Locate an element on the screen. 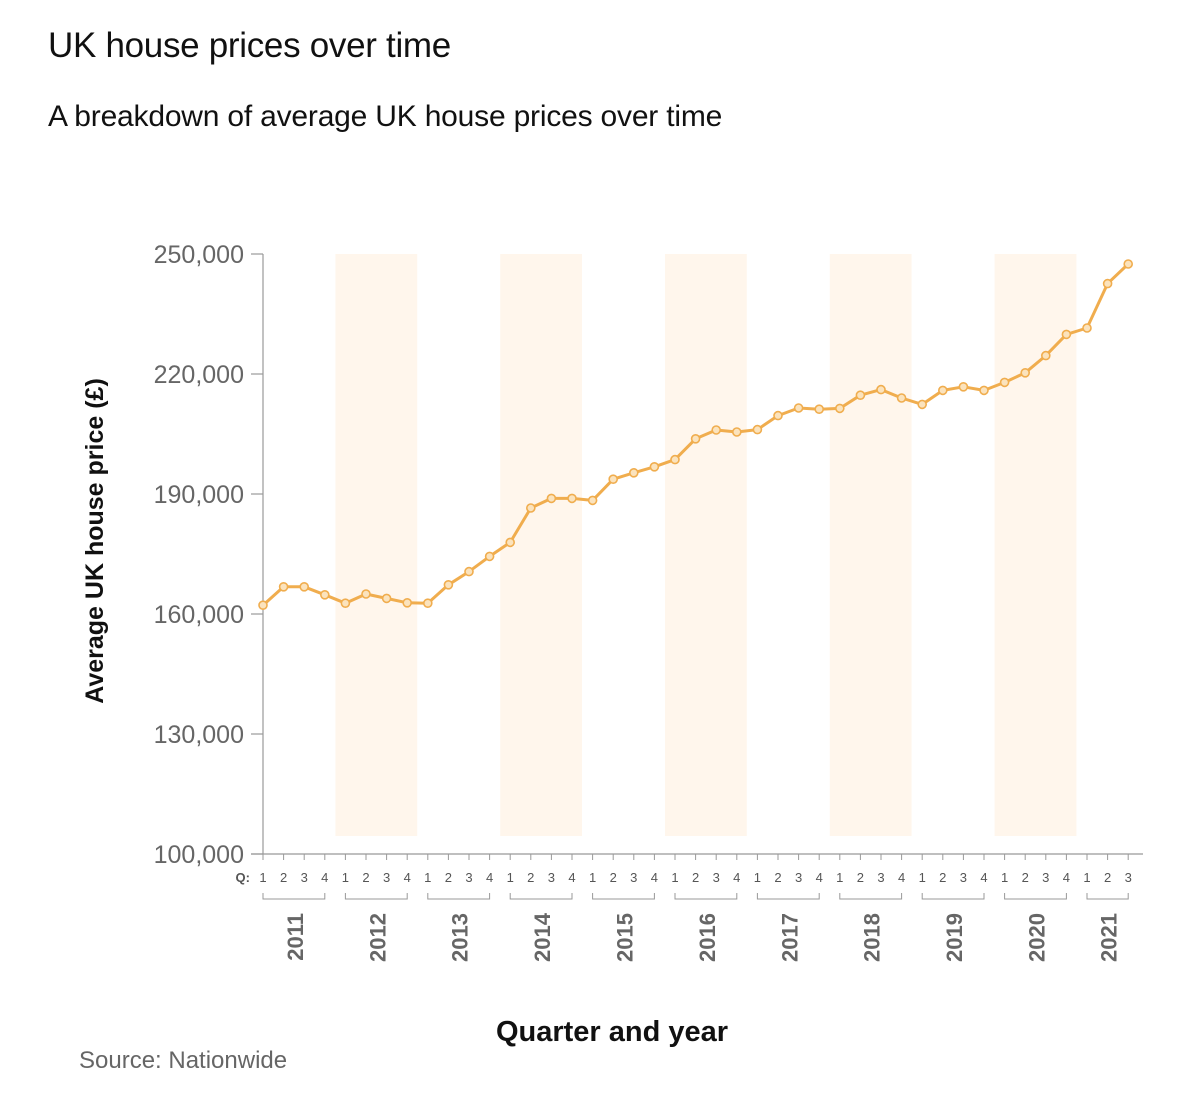  year-label: 2013 is located at coordinates (460, 937).